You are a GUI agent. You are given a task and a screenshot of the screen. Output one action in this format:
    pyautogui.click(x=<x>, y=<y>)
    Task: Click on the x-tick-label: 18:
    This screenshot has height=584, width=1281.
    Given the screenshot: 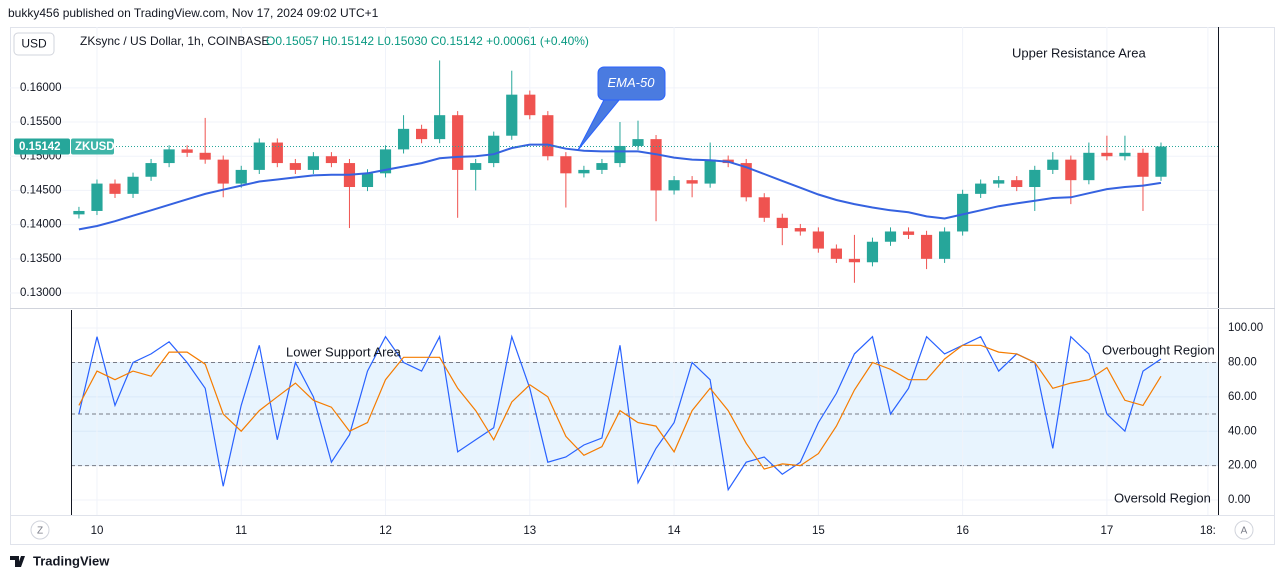 What is the action you would take?
    pyautogui.click(x=1208, y=531)
    